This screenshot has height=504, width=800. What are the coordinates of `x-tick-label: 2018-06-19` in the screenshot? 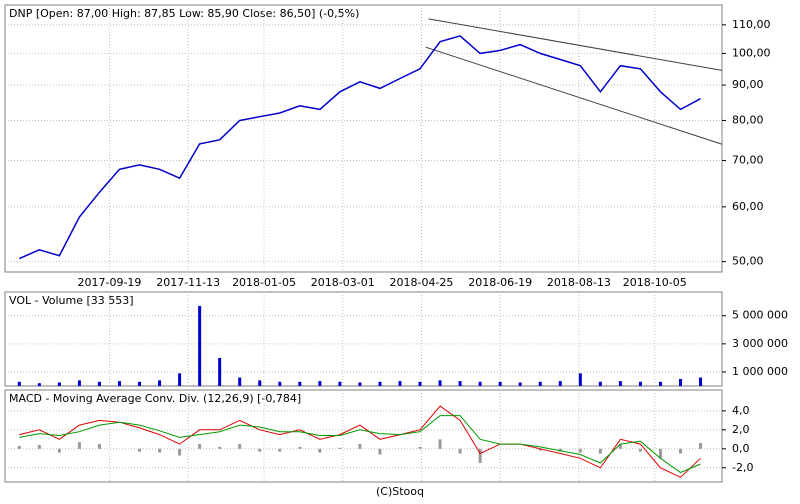 It's located at (500, 282).